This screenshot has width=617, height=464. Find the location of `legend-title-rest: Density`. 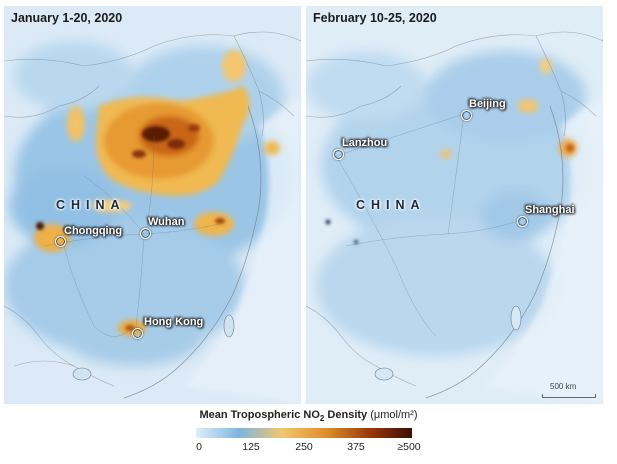

legend-title-rest: Density is located at coordinates (346, 415).